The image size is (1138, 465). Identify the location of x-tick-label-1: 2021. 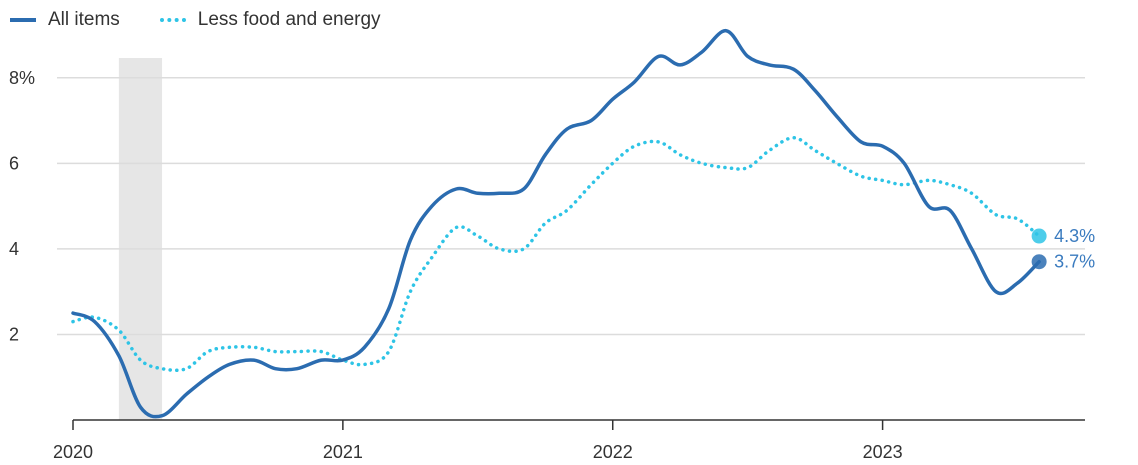
(343, 452).